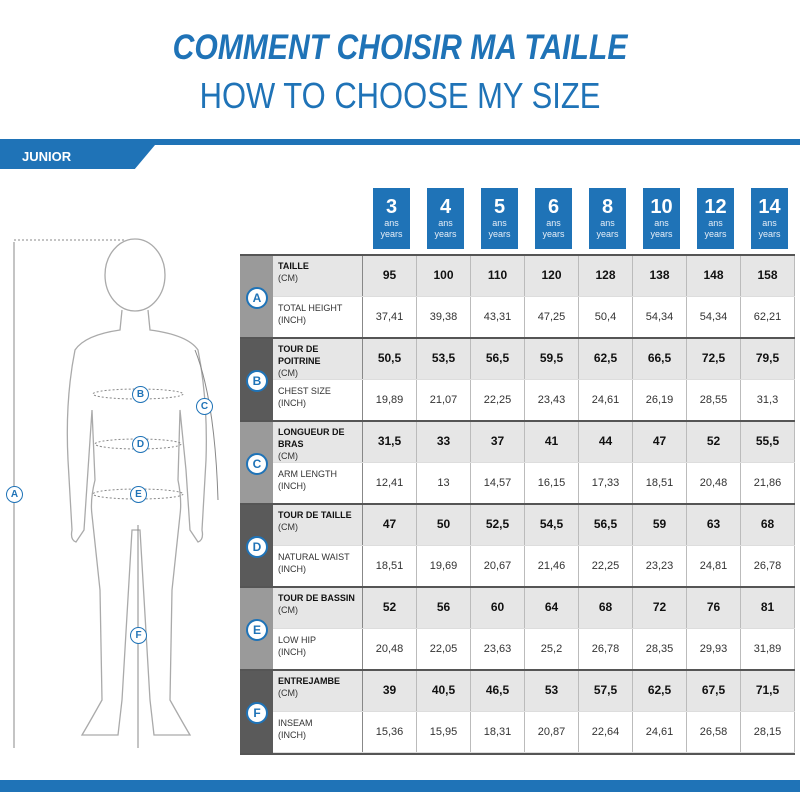  I want to click on group-letter-badge: B, so click(257, 381).